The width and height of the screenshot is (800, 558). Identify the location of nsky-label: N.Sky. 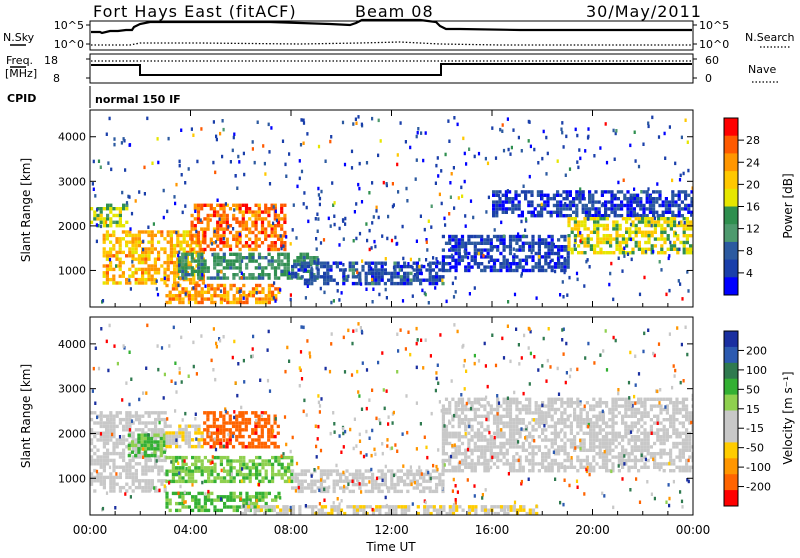
(19, 37).